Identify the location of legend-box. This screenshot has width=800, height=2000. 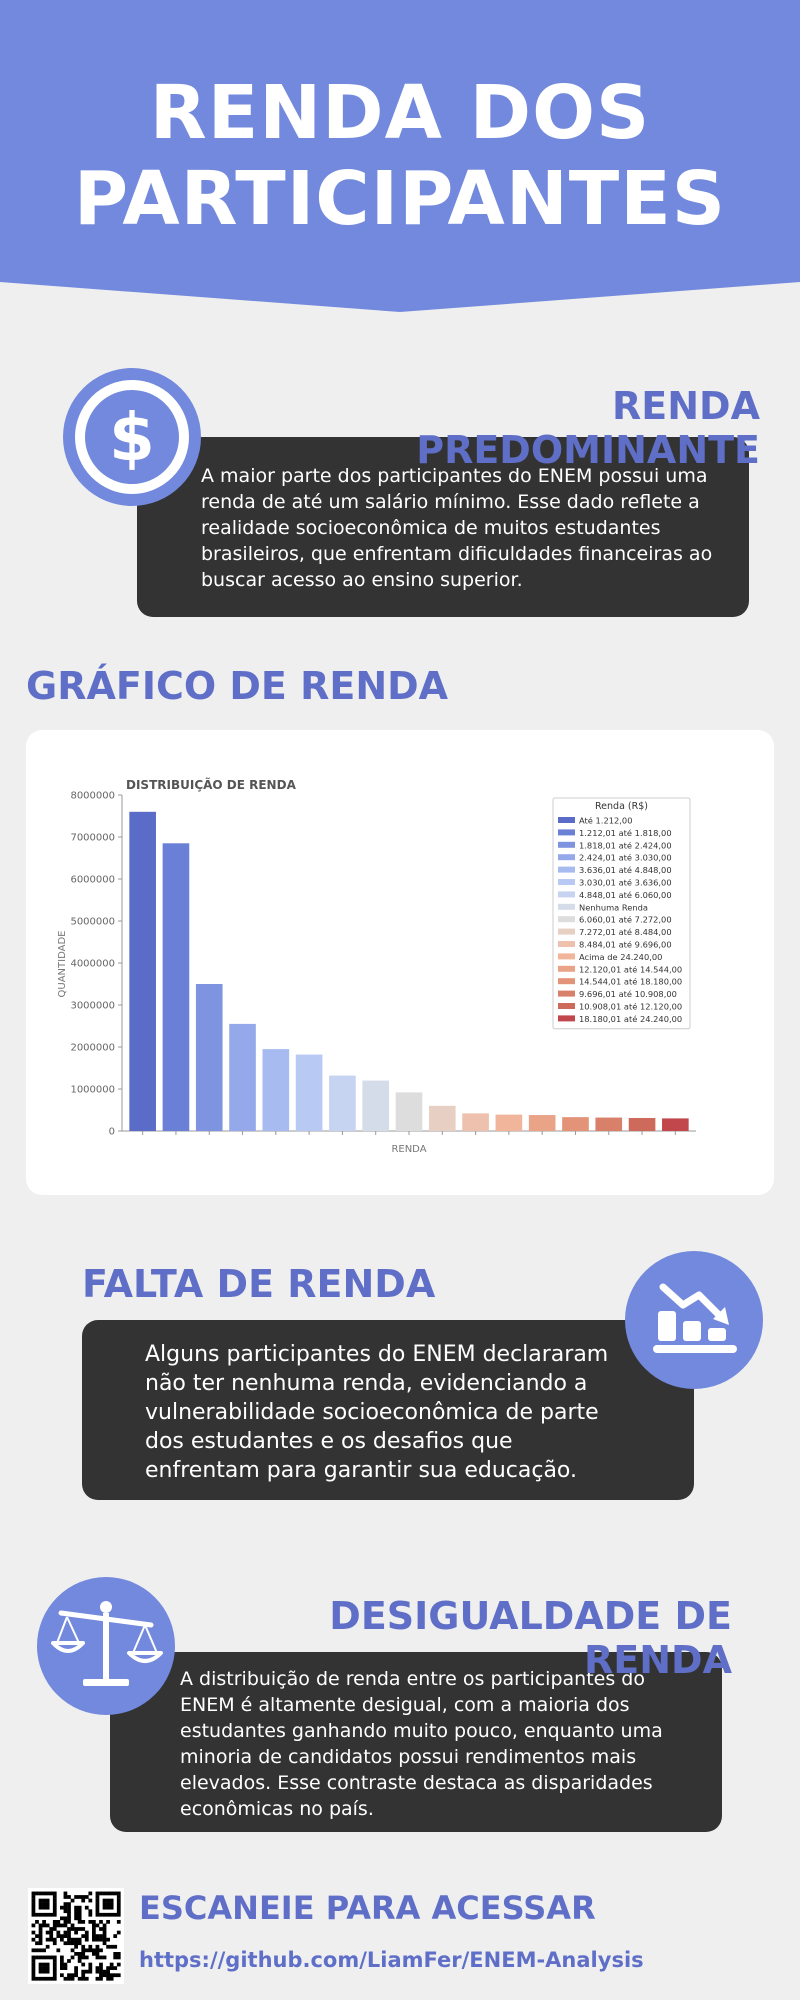
(621, 913).